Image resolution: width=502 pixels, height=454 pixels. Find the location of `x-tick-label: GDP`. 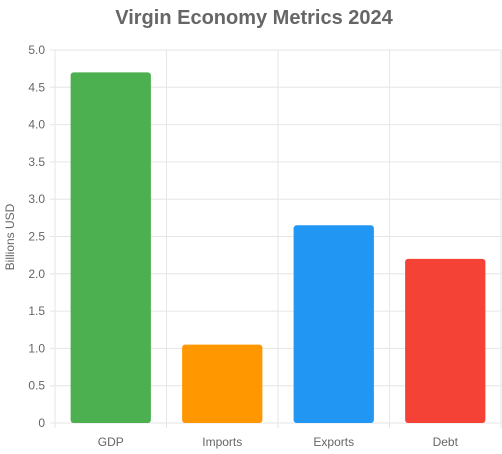

x-tick-label: GDP is located at coordinates (111, 442).